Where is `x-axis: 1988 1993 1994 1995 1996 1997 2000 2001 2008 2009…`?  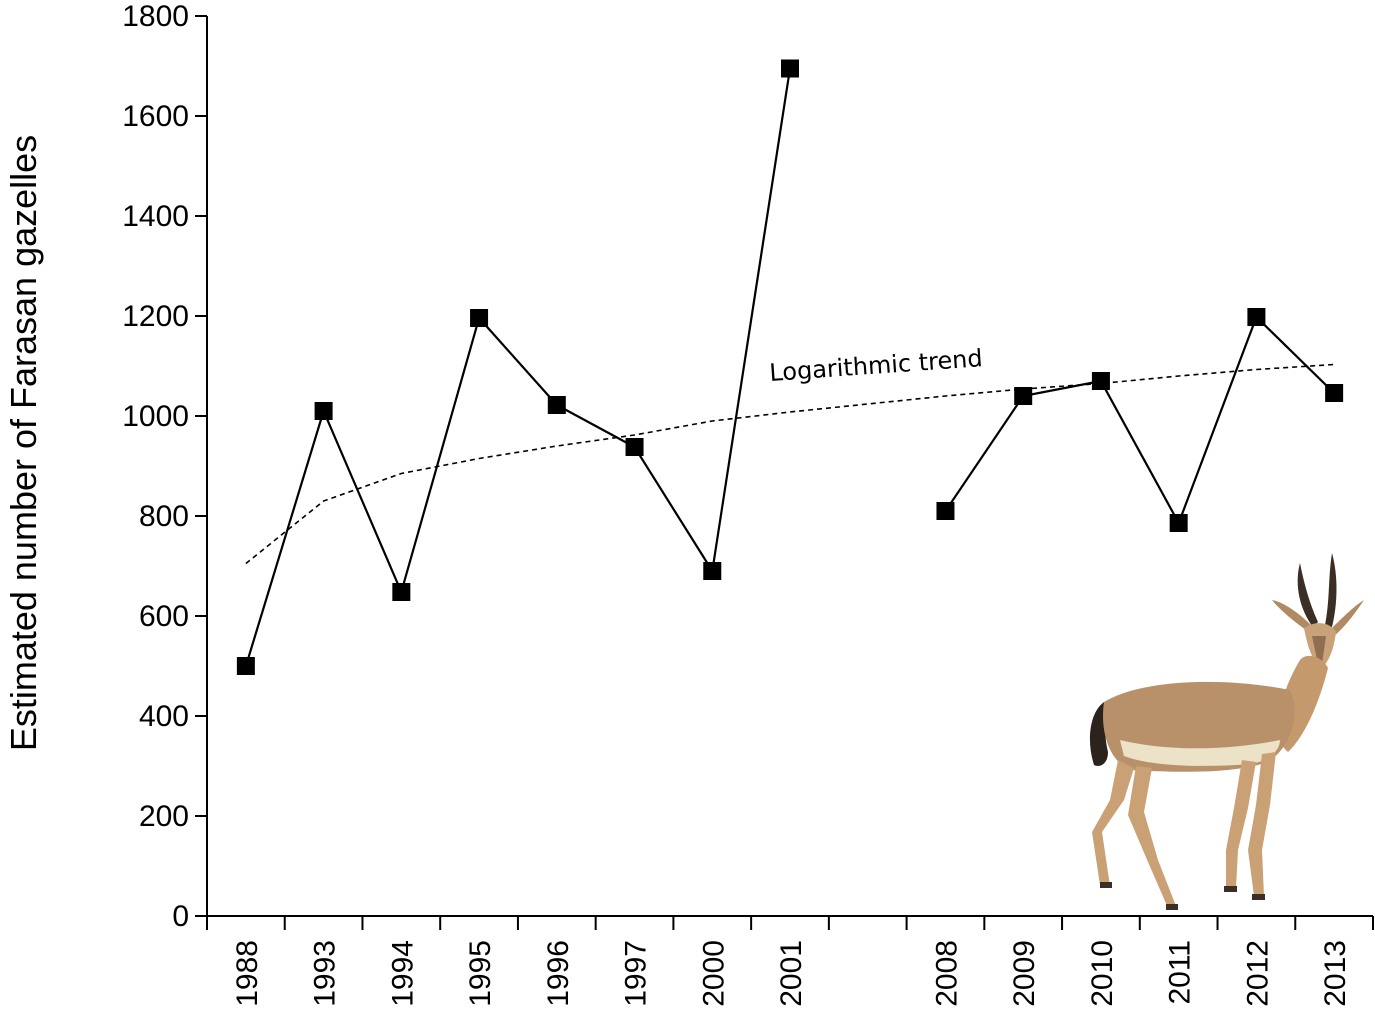 x-axis: 1988 1993 1994 1995 1996 1997 2000 2001 2008 2009… is located at coordinates (790, 961).